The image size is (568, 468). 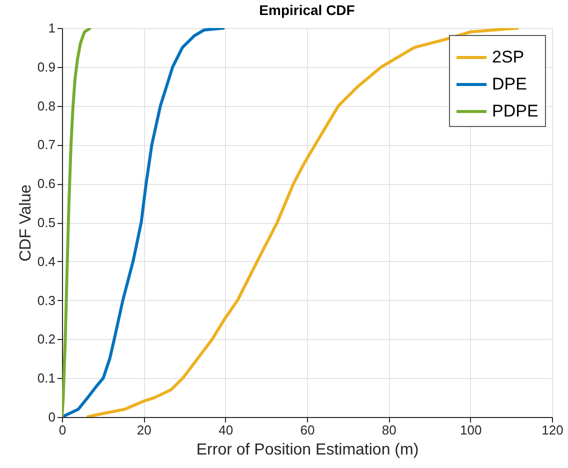 I want to click on y-tick-label: 0.9, so click(x=46, y=66).